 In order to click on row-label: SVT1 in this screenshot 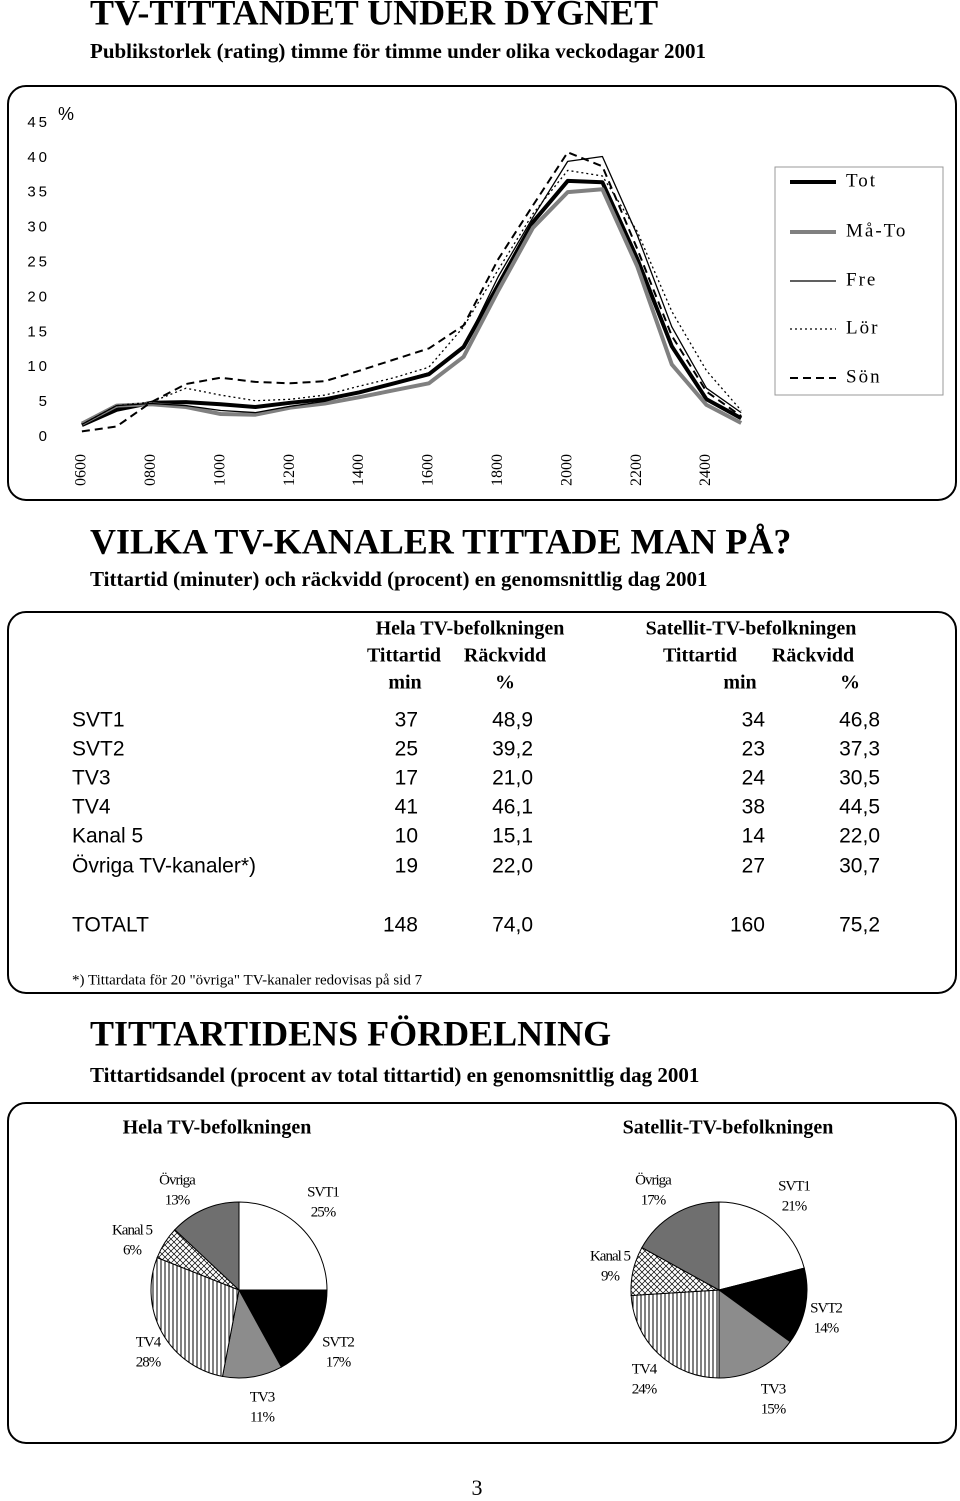, I will do `click(98, 720)`.